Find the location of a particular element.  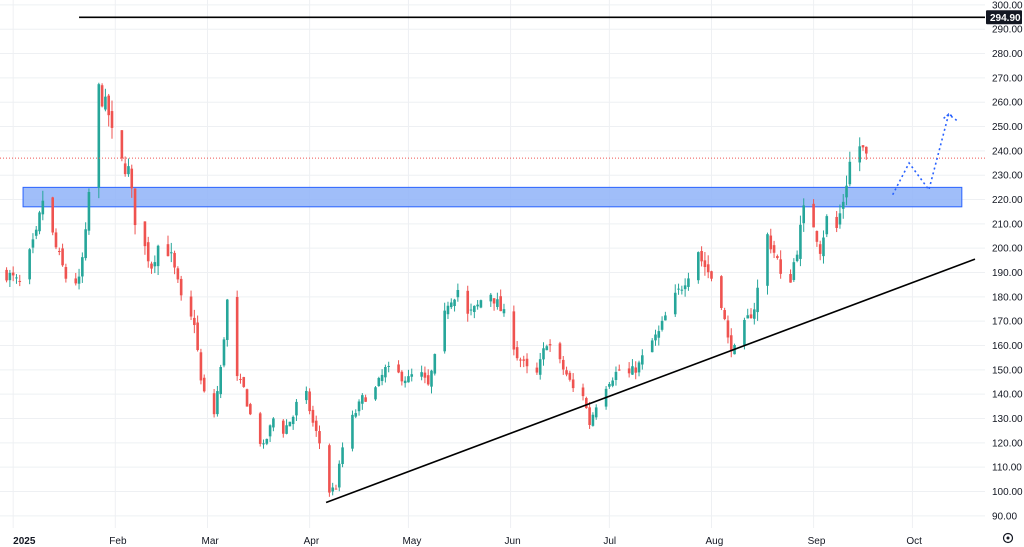

x-tick-label: Oct is located at coordinates (914, 541).